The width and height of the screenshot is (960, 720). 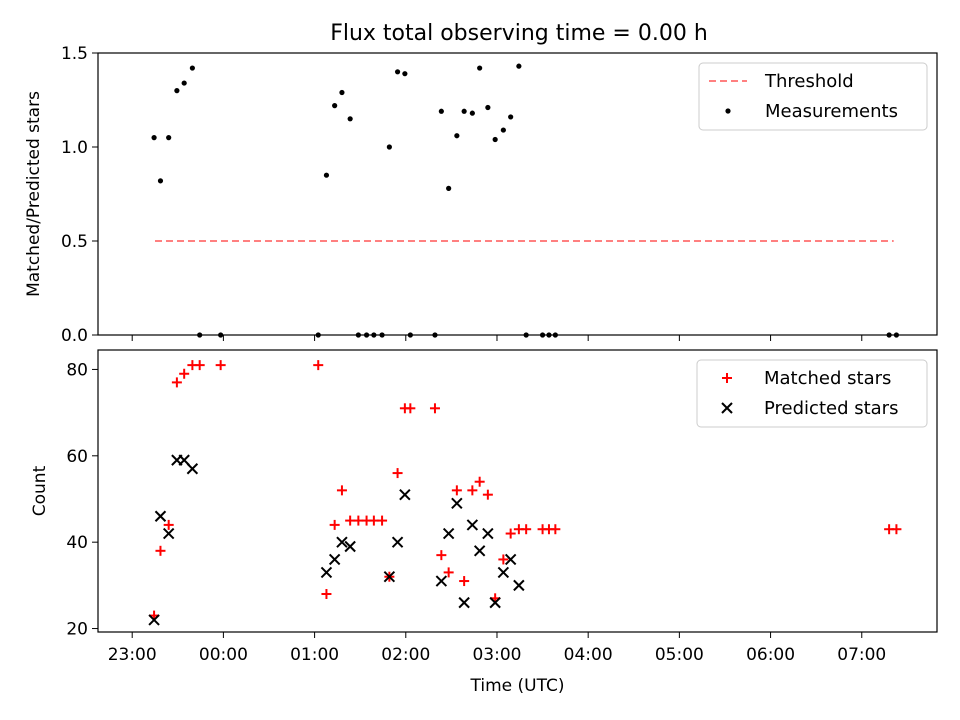 I want to click on y-axis-label: Count, so click(x=40, y=490).